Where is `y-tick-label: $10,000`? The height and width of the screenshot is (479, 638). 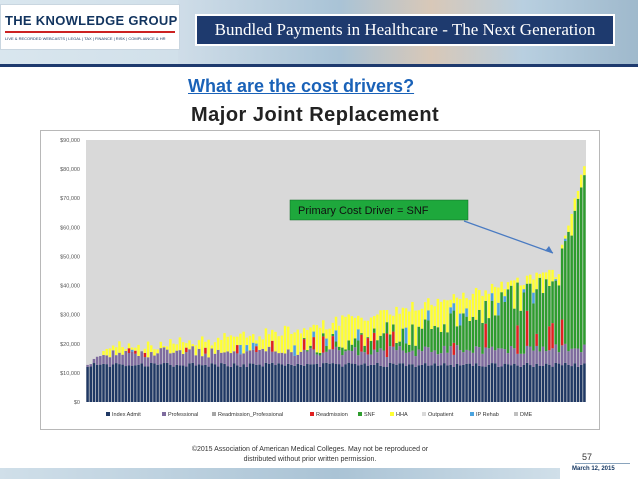 y-tick-label: $10,000 is located at coordinates (70, 374).